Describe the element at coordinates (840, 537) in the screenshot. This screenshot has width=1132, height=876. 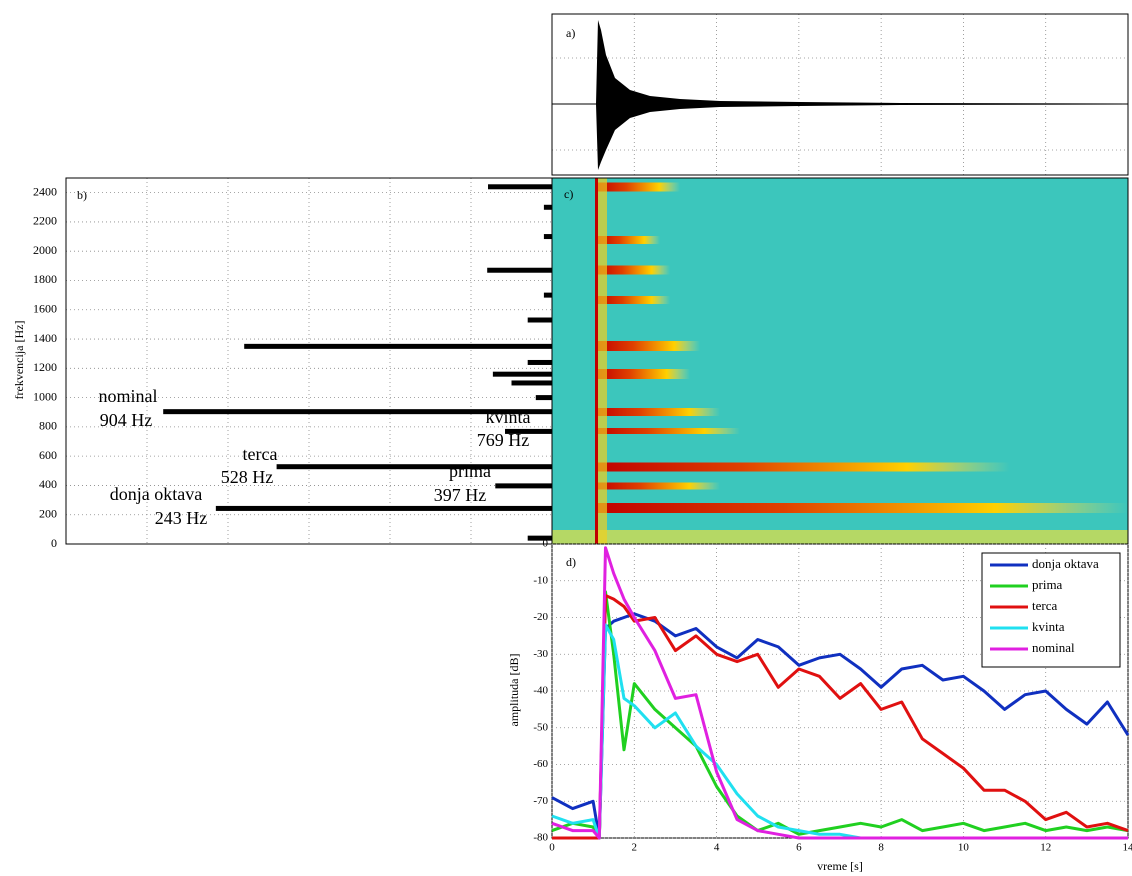
I see `spectrogram-low-band` at that location.